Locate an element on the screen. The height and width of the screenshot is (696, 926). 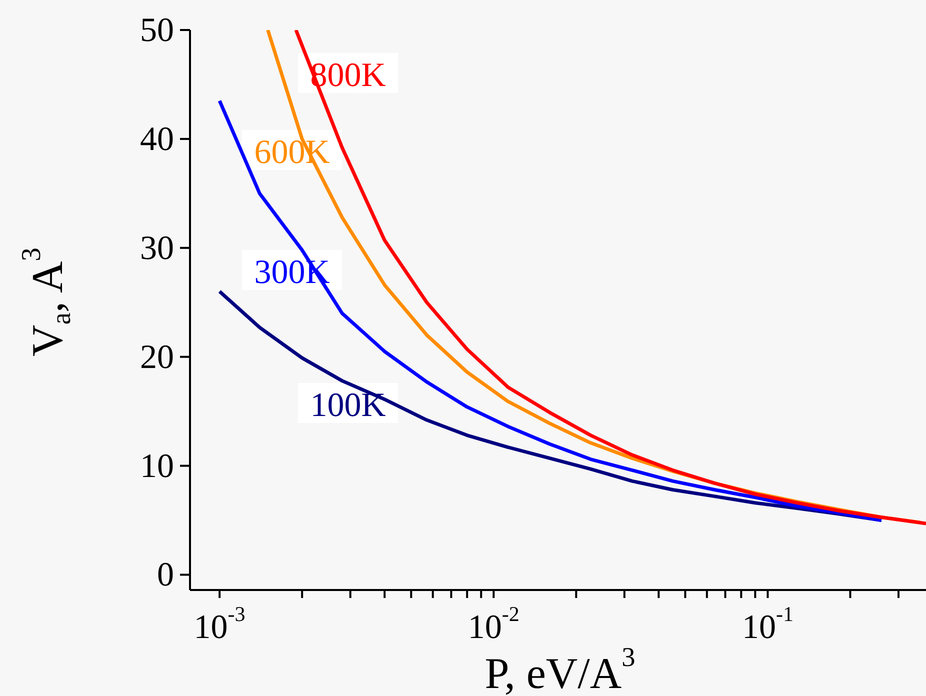
y-tick-label: 10 is located at coordinates (157, 466).